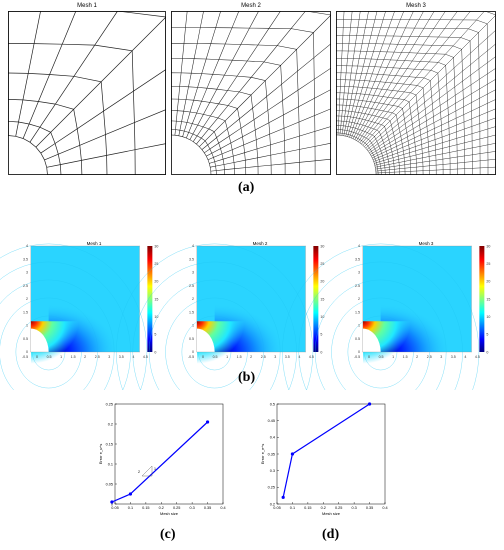  I want to click on x-tick-label: 1, so click(393, 357).